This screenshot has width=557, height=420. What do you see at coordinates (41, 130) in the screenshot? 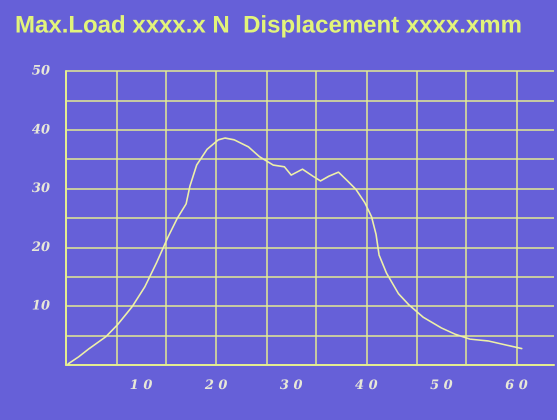
I see `y-tick-label: 40` at bounding box center [41, 130].